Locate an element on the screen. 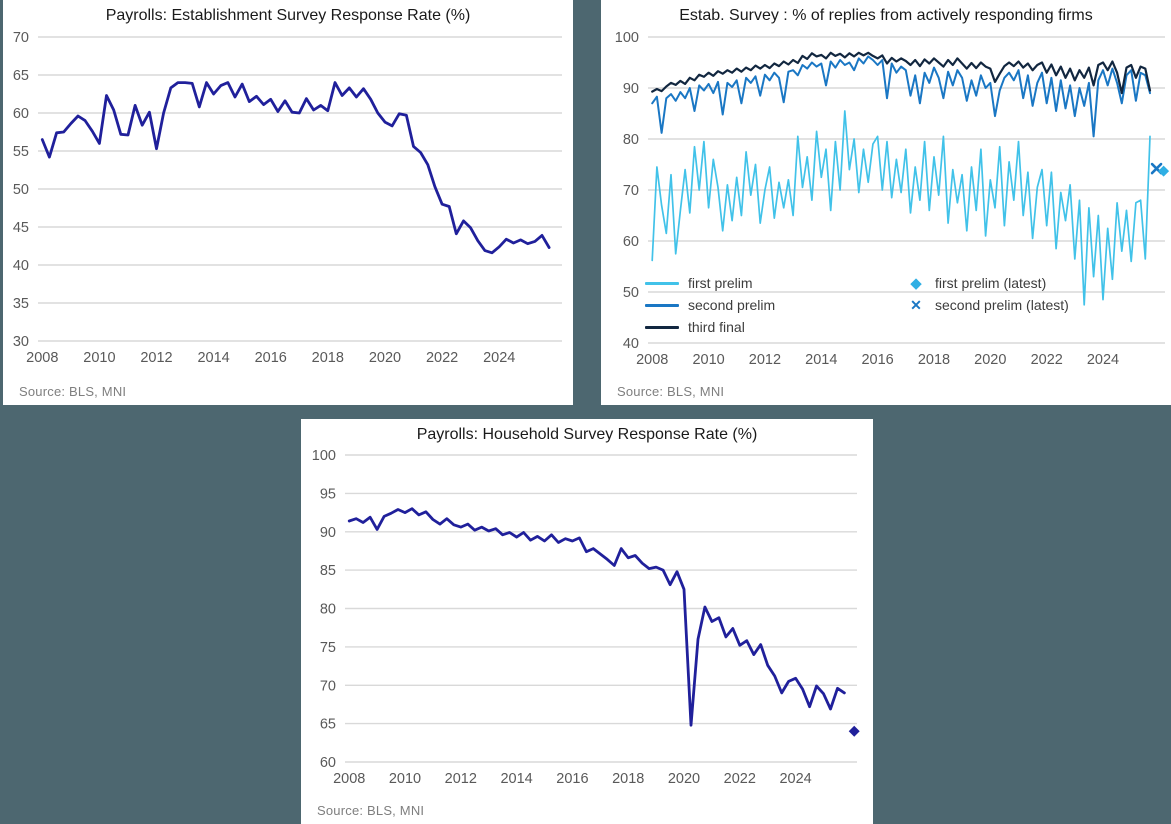 The height and width of the screenshot is (824, 1171). legend-label: second prelim (latest) is located at coordinates (1002, 305).